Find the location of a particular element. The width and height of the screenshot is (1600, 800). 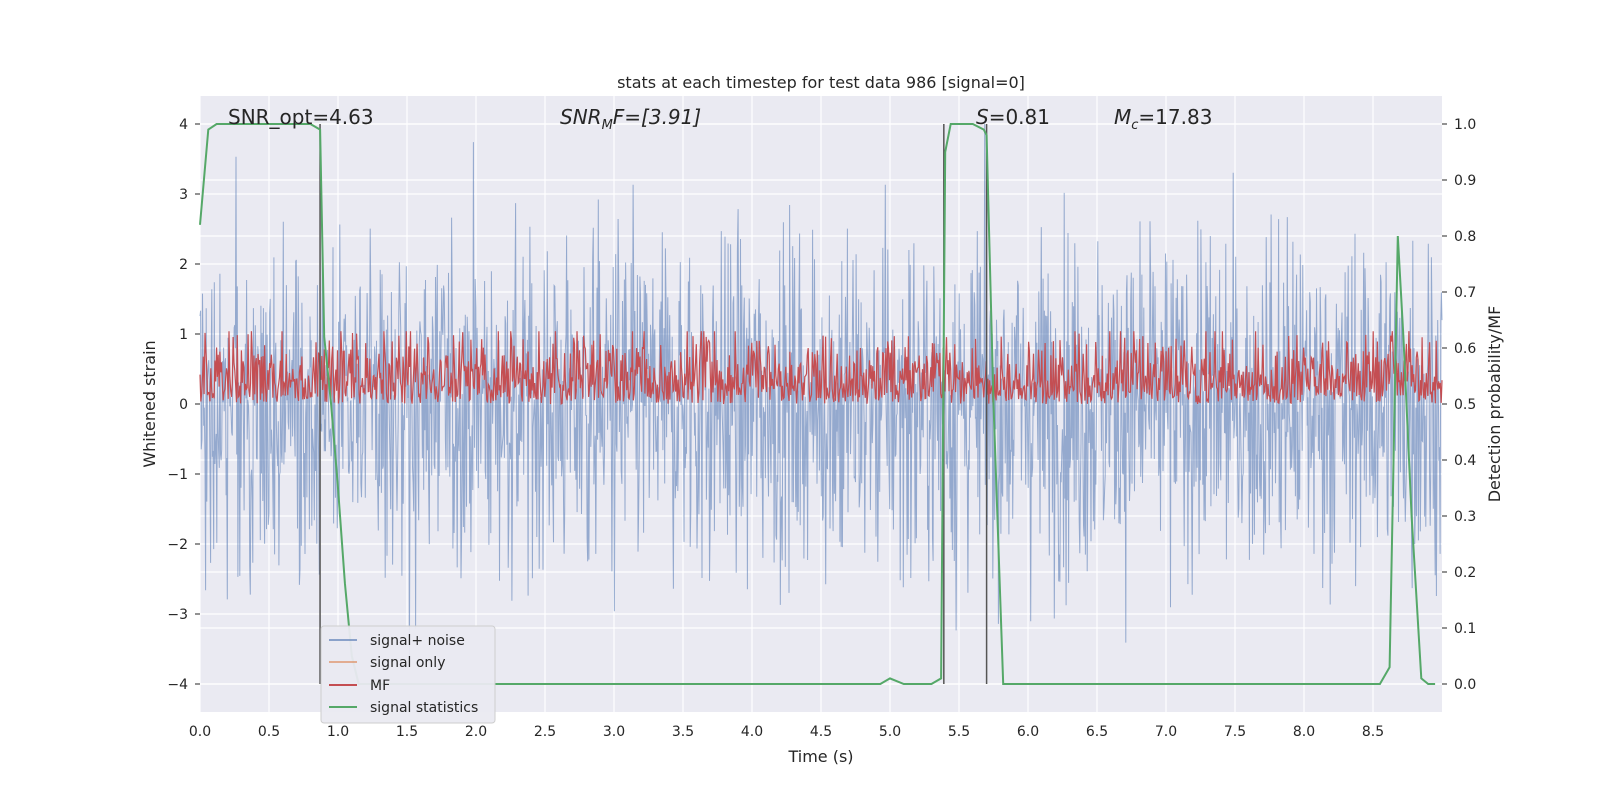

annotation-snr-mf: SNRMF=[3.91] is located at coordinates (630, 119).